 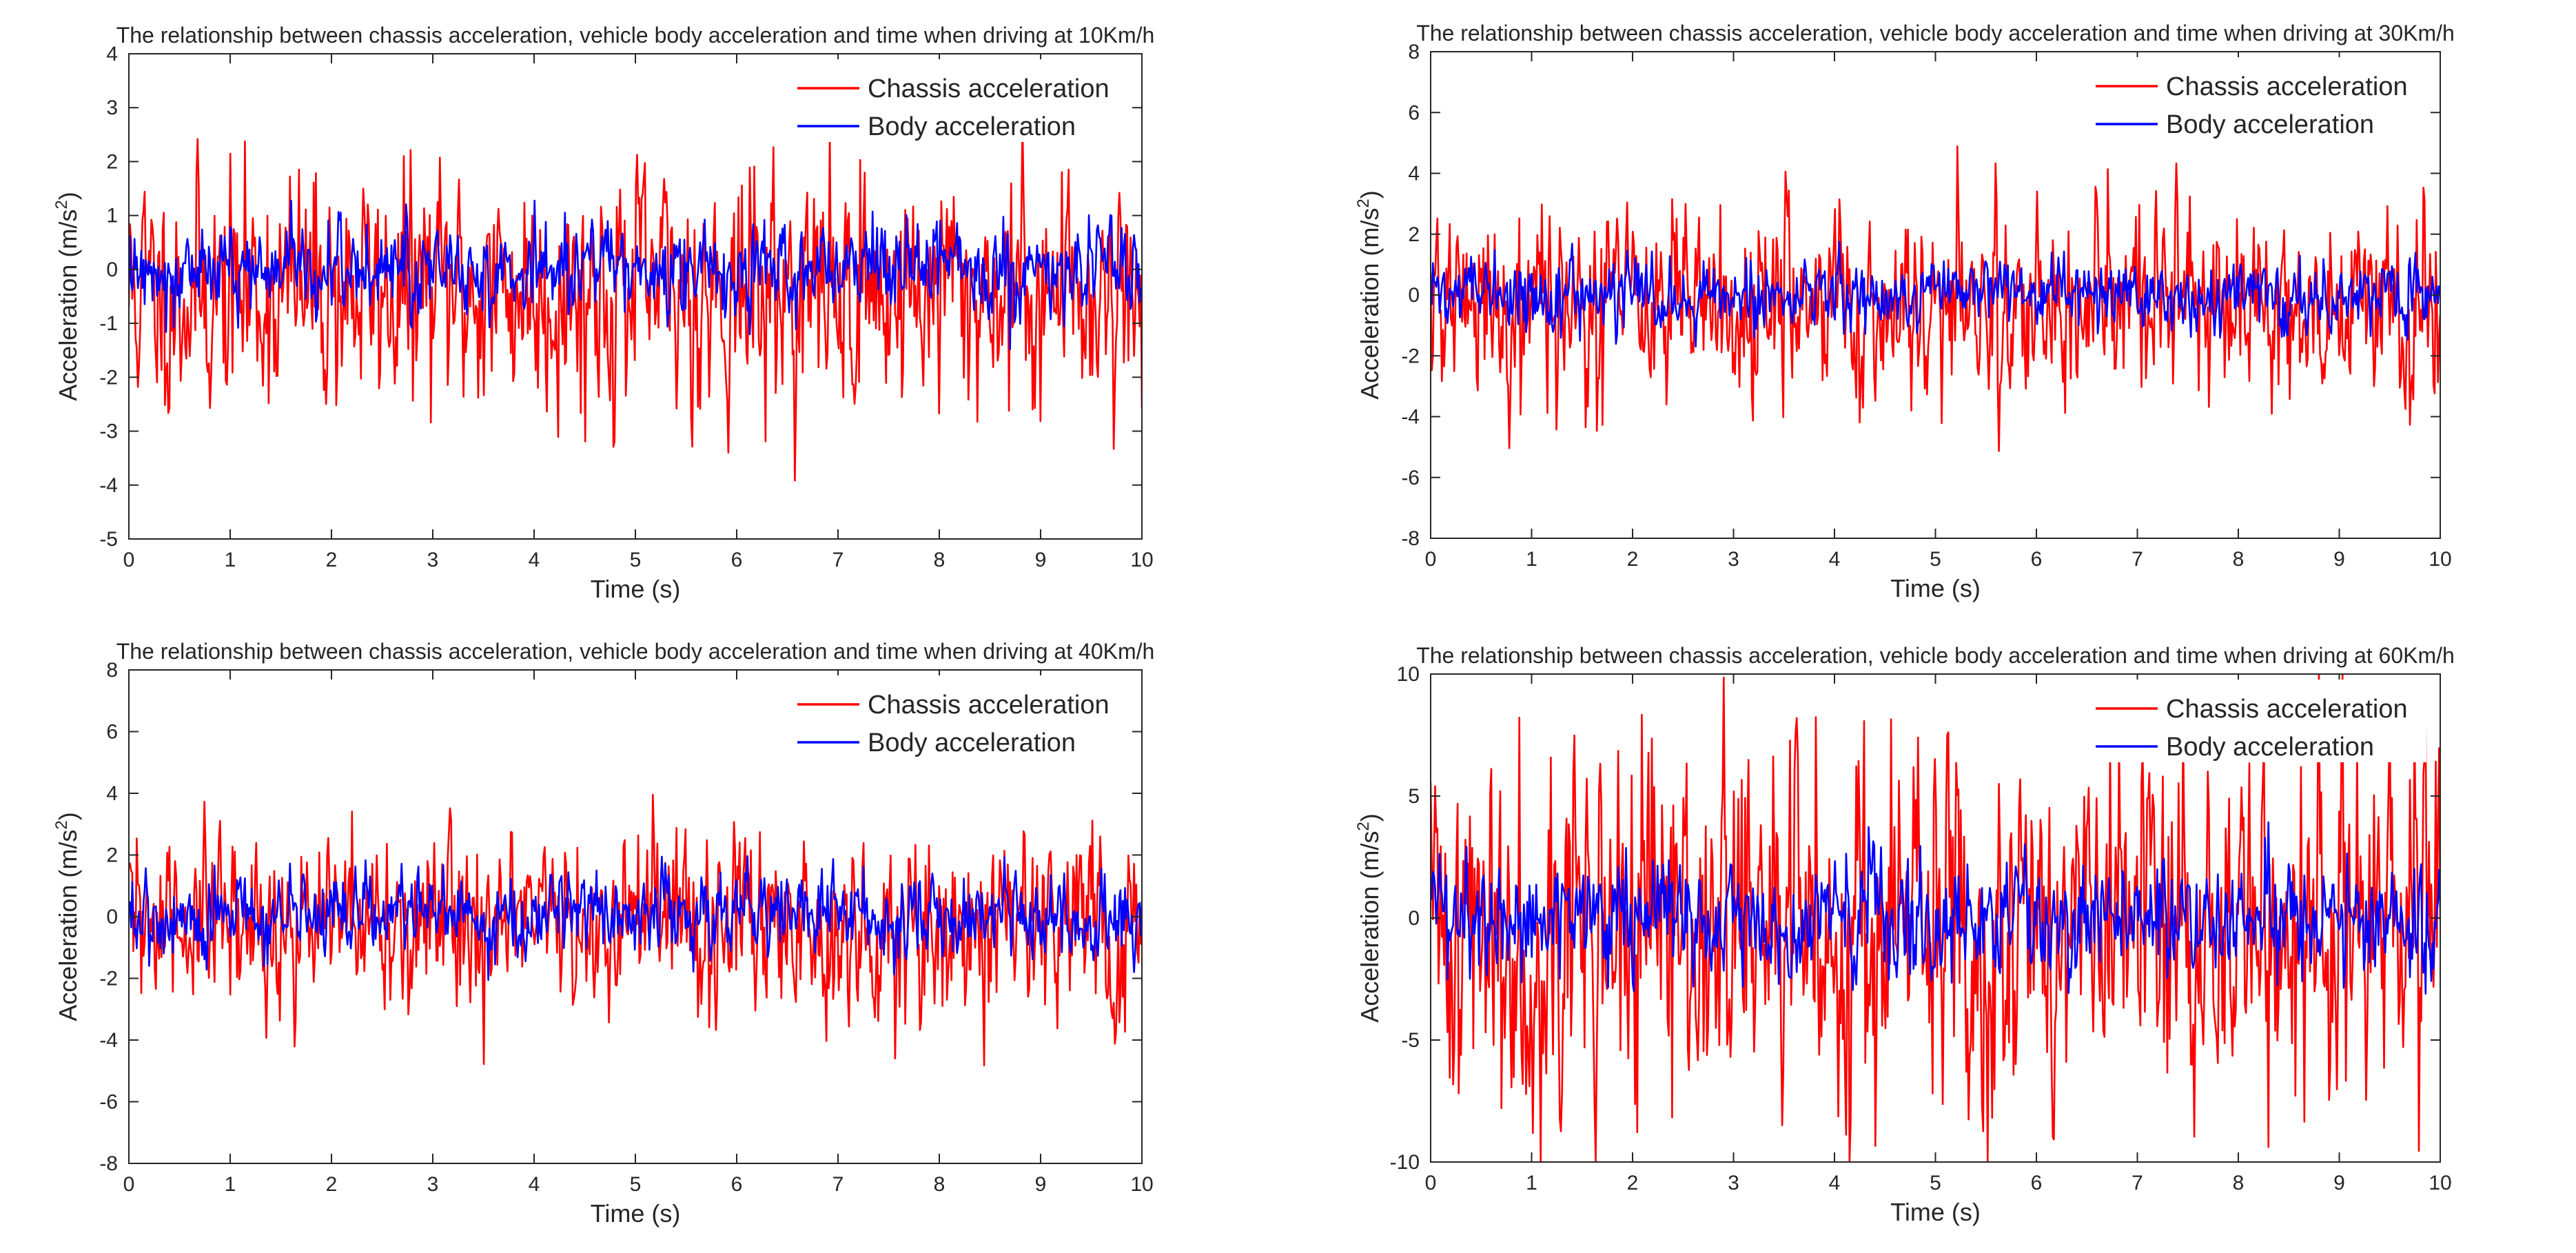 I want to click on y-tick-label: -3, so click(x=108, y=432).